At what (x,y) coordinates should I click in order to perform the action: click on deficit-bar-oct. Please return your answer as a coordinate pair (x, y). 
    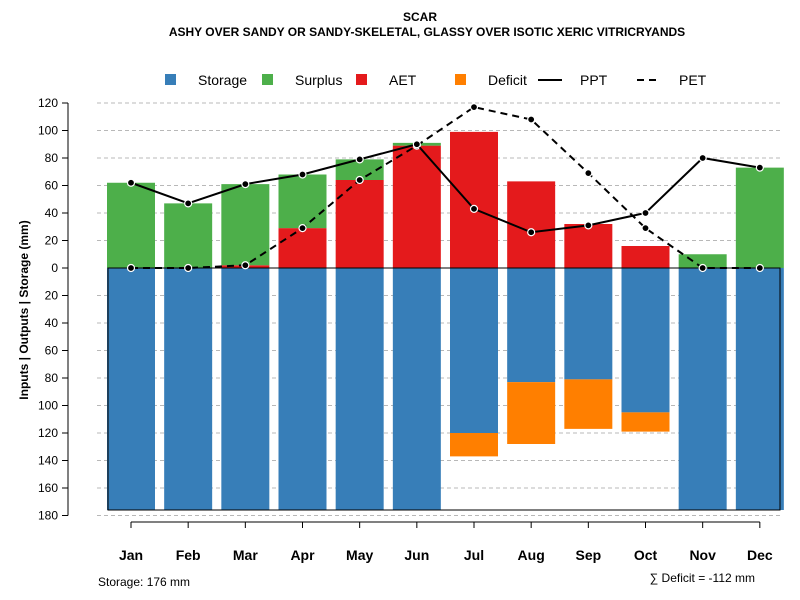
    Looking at the image, I should click on (645, 422).